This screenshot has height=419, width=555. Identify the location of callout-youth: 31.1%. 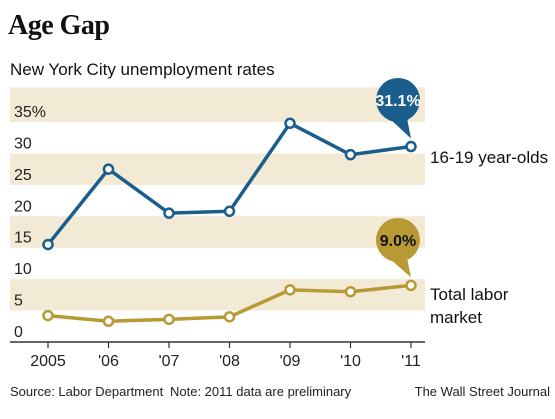
(398, 108).